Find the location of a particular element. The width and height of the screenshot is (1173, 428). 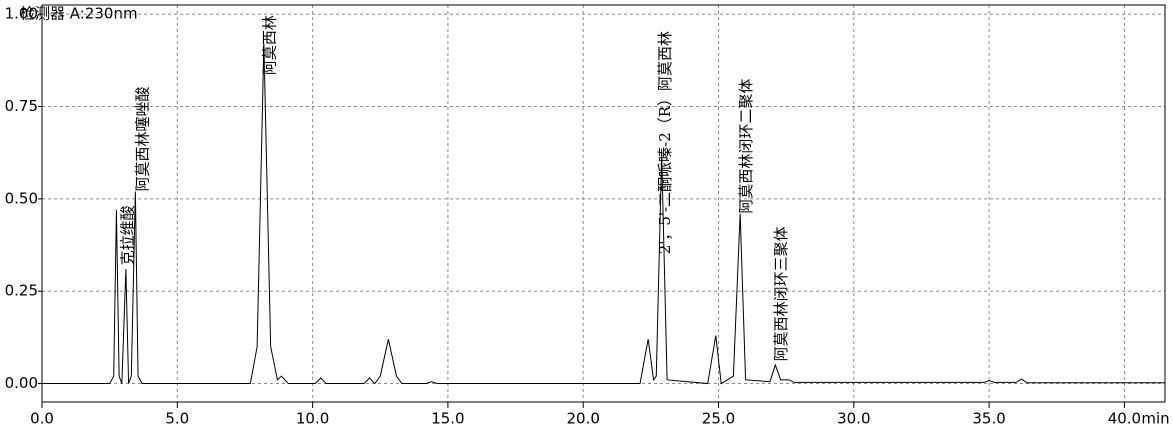

x-tick-label: 10.0 is located at coordinates (312, 419).